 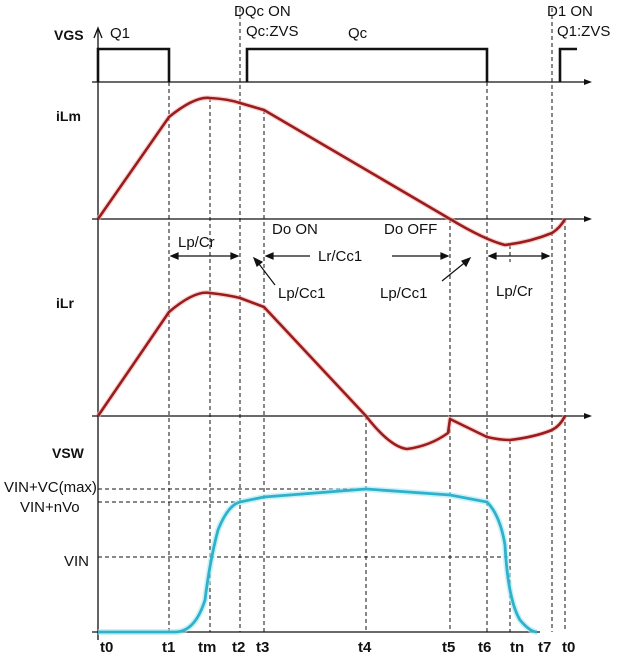 What do you see at coordinates (517, 647) in the screenshot?
I see `tick-tn: tn` at bounding box center [517, 647].